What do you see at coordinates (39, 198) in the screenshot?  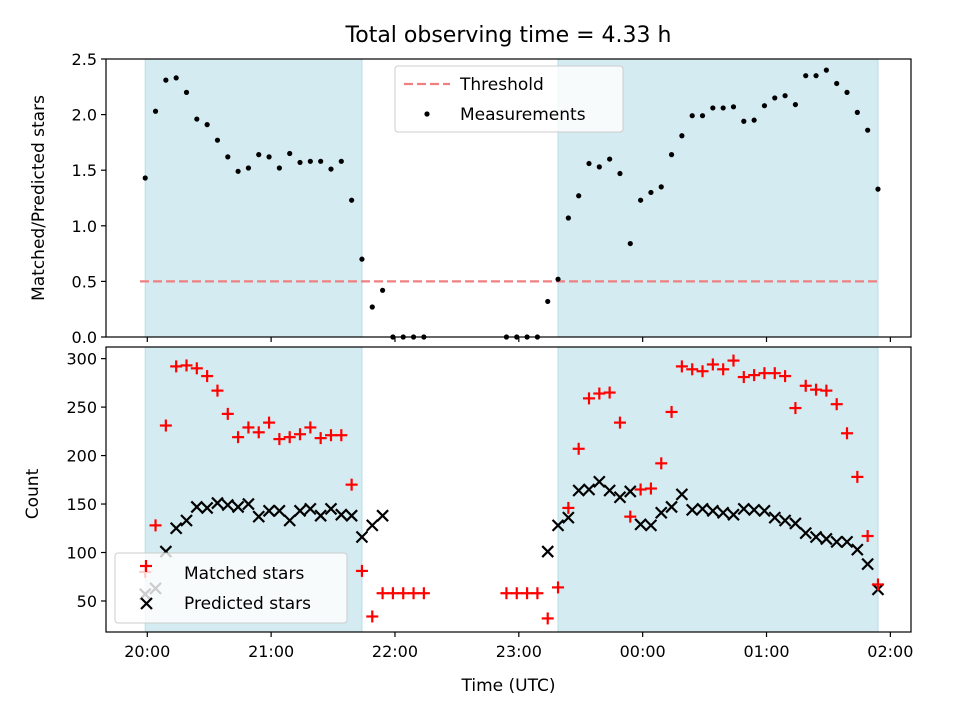 I see `ratio-y-label: Matched/Predicted stars` at bounding box center [39, 198].